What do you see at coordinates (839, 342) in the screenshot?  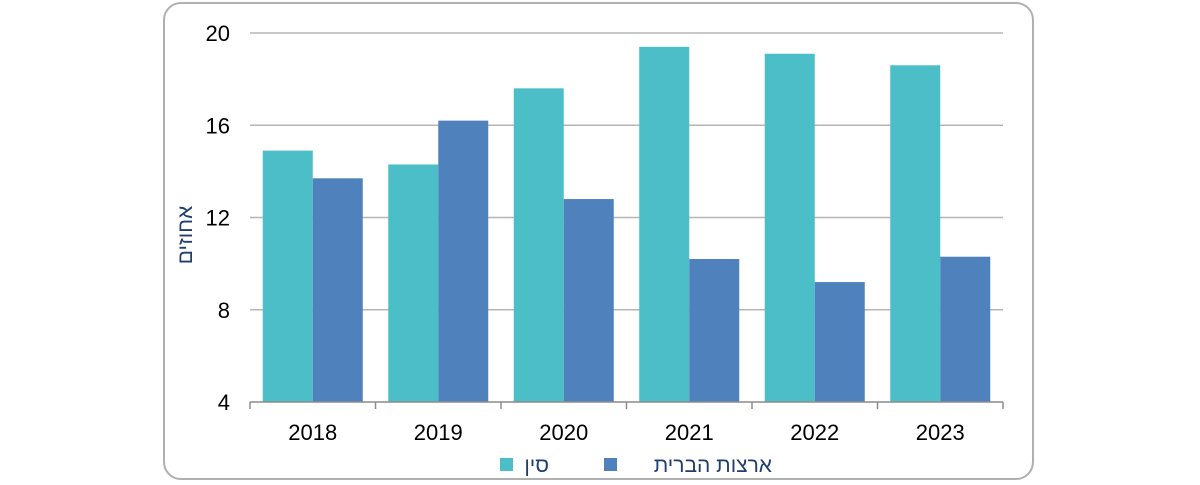 I see `bar-usa-2022` at bounding box center [839, 342].